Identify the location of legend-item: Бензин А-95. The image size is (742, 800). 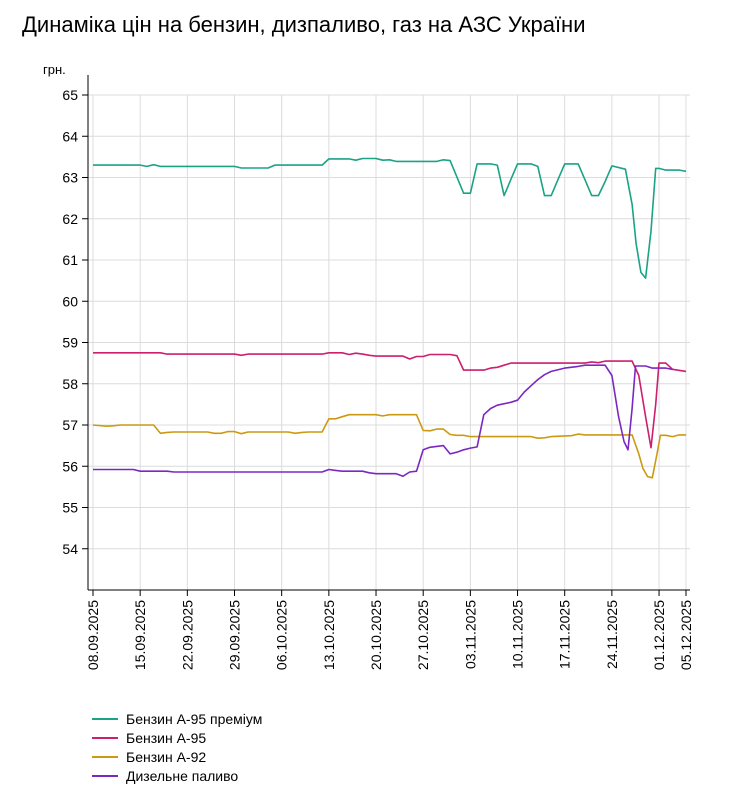
(177, 737).